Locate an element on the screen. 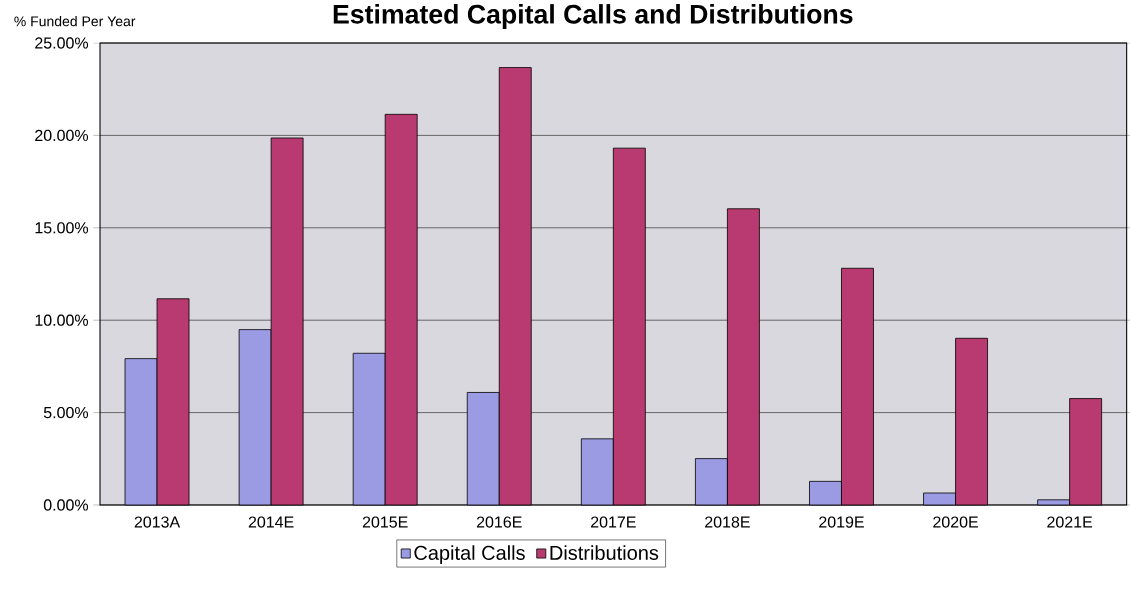  y-tick-label: 25.00% is located at coordinates (62, 43).